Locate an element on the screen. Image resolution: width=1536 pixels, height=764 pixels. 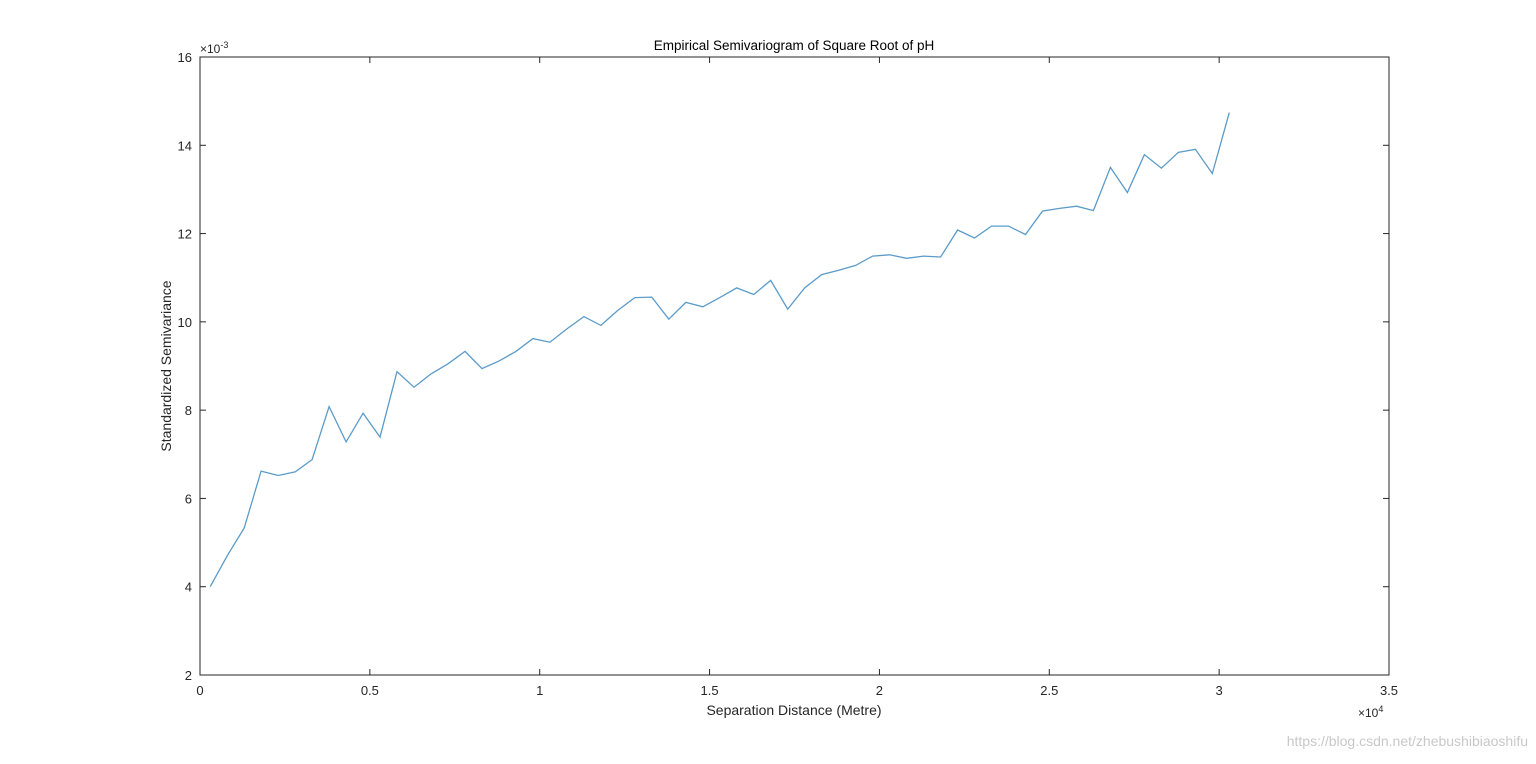
y-exponent-label: ×10⁻³ is located at coordinates (214, 48).